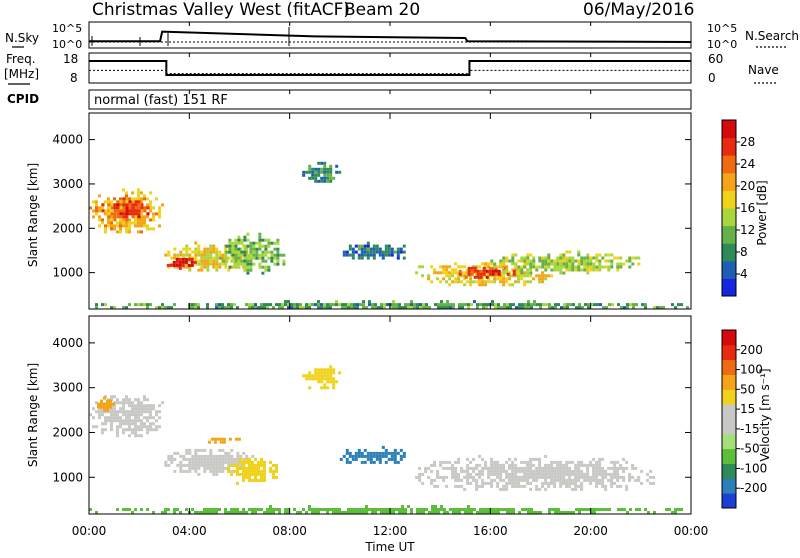  I want to click on power-ylabel: Slant Range [km], so click(33, 215).